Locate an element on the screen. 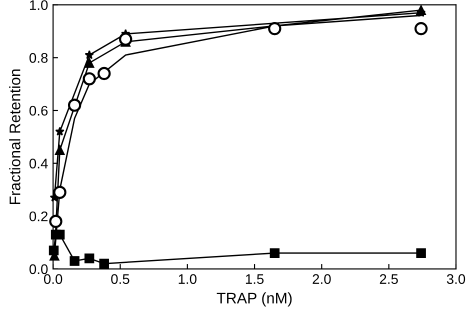 The image size is (474, 324). x-tick-label: 2.5 is located at coordinates (389, 279).